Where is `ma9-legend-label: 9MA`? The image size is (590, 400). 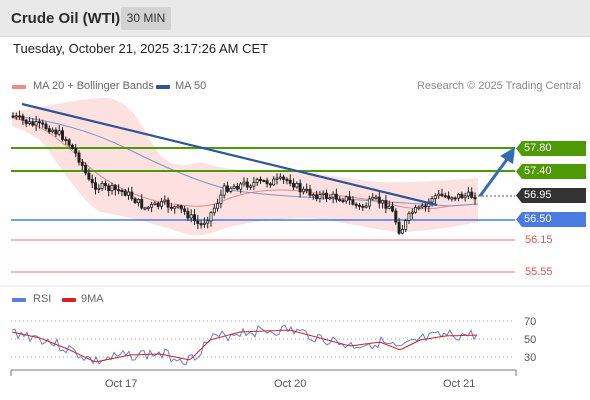
ma9-legend-label: 9MA is located at coordinates (92, 299).